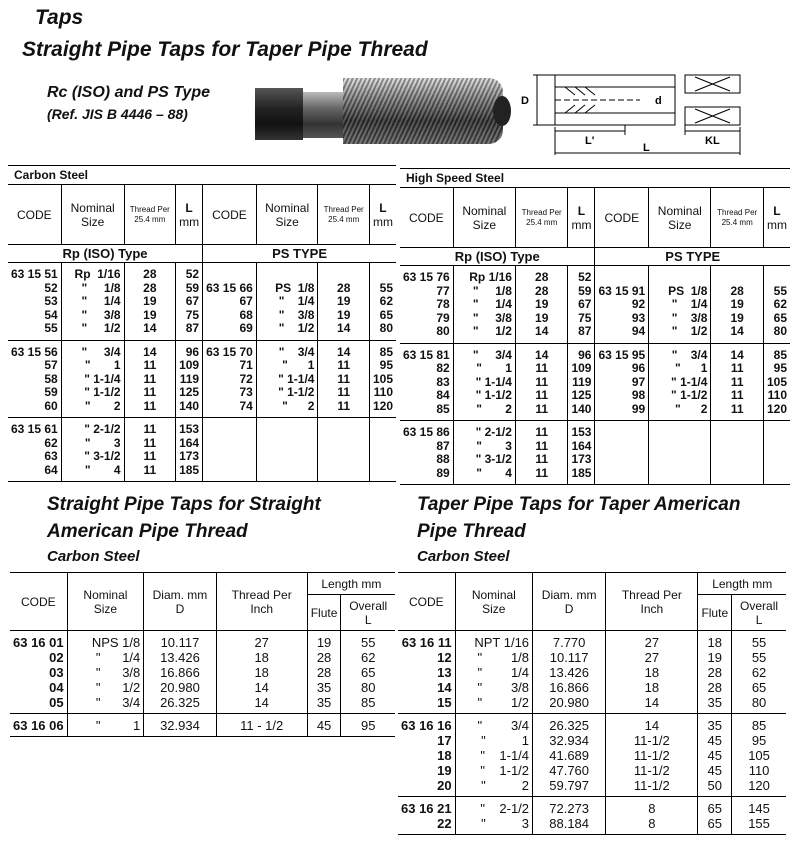  What do you see at coordinates (494, 368) in the screenshot?
I see `cell: " 1` at bounding box center [494, 368].